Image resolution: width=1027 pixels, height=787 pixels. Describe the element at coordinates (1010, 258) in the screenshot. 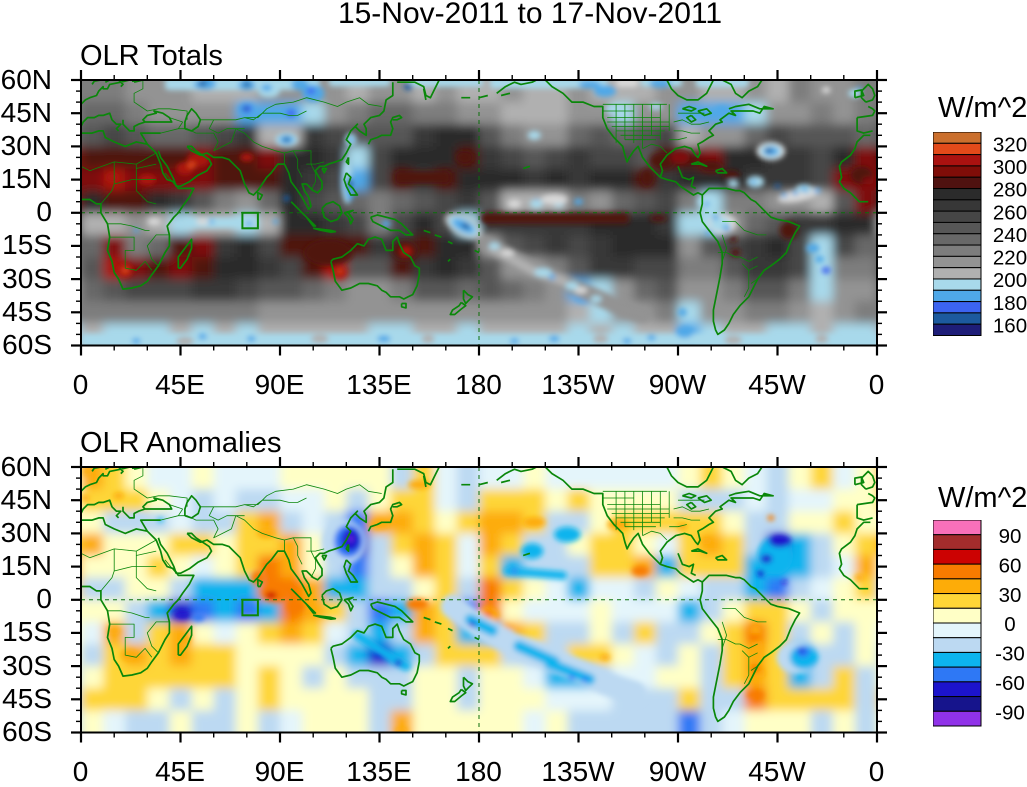

I see `svg-text: 220` at that location.